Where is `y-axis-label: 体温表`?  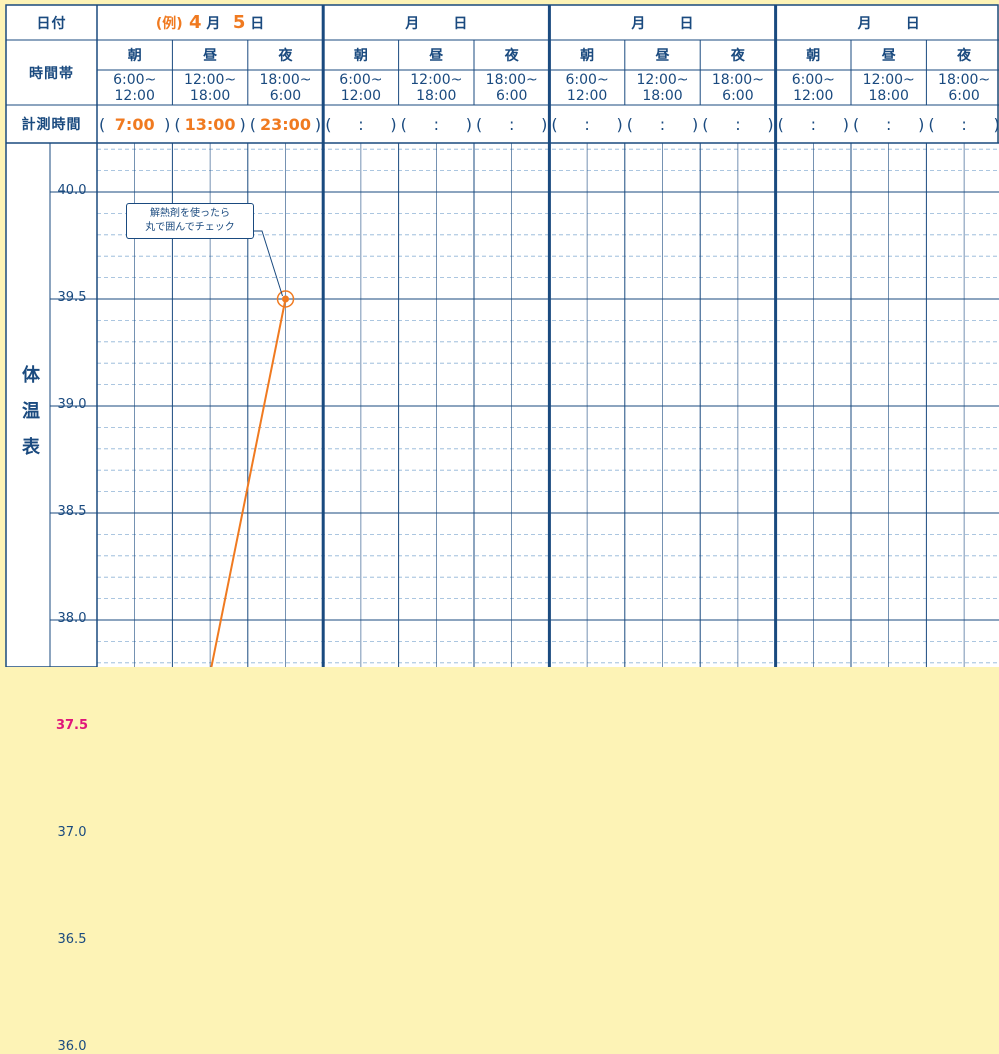 y-axis-label: 体温表 is located at coordinates (31, 412).